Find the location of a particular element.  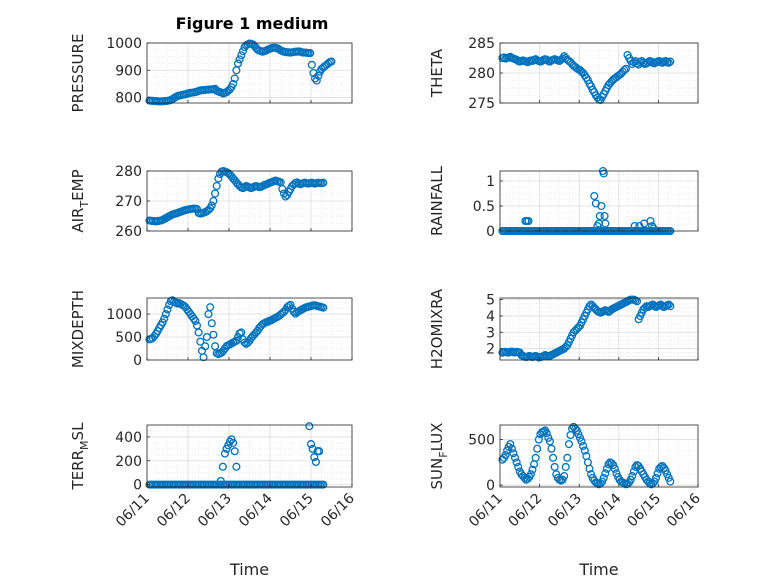

subplot-5: 0 500 1000 MIXDEPTH is located at coordinates (211, 329).